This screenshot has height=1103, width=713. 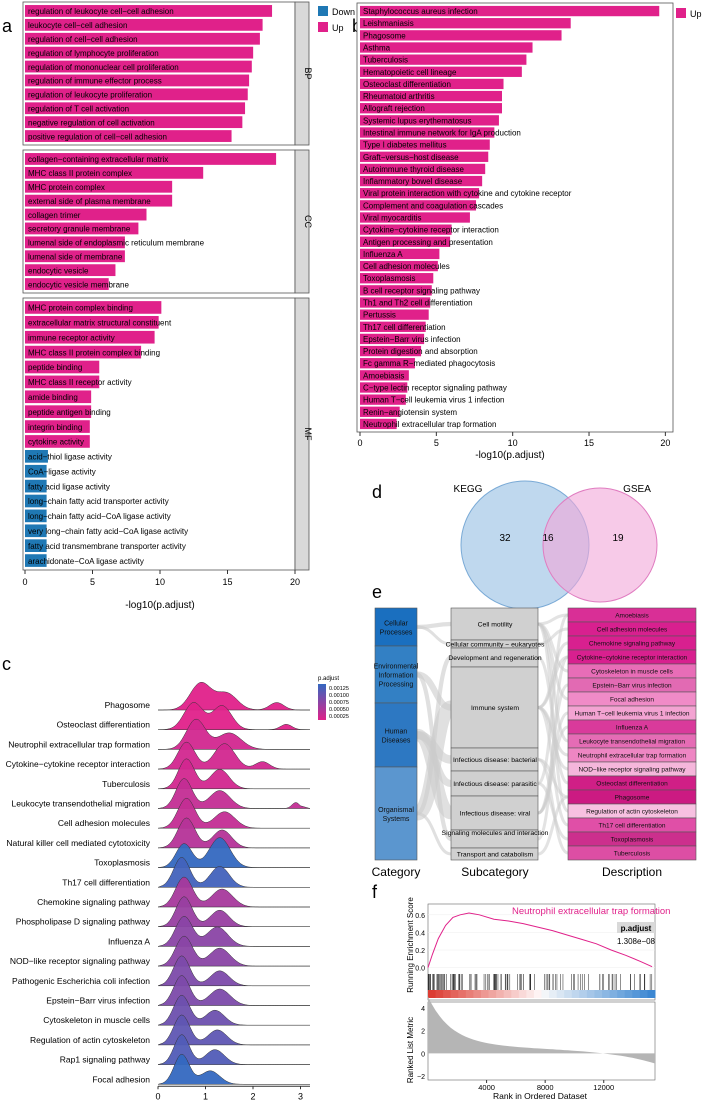 I want to click on sankey-description-label: Leukocyte transendothelial migration, so click(x=632, y=742).